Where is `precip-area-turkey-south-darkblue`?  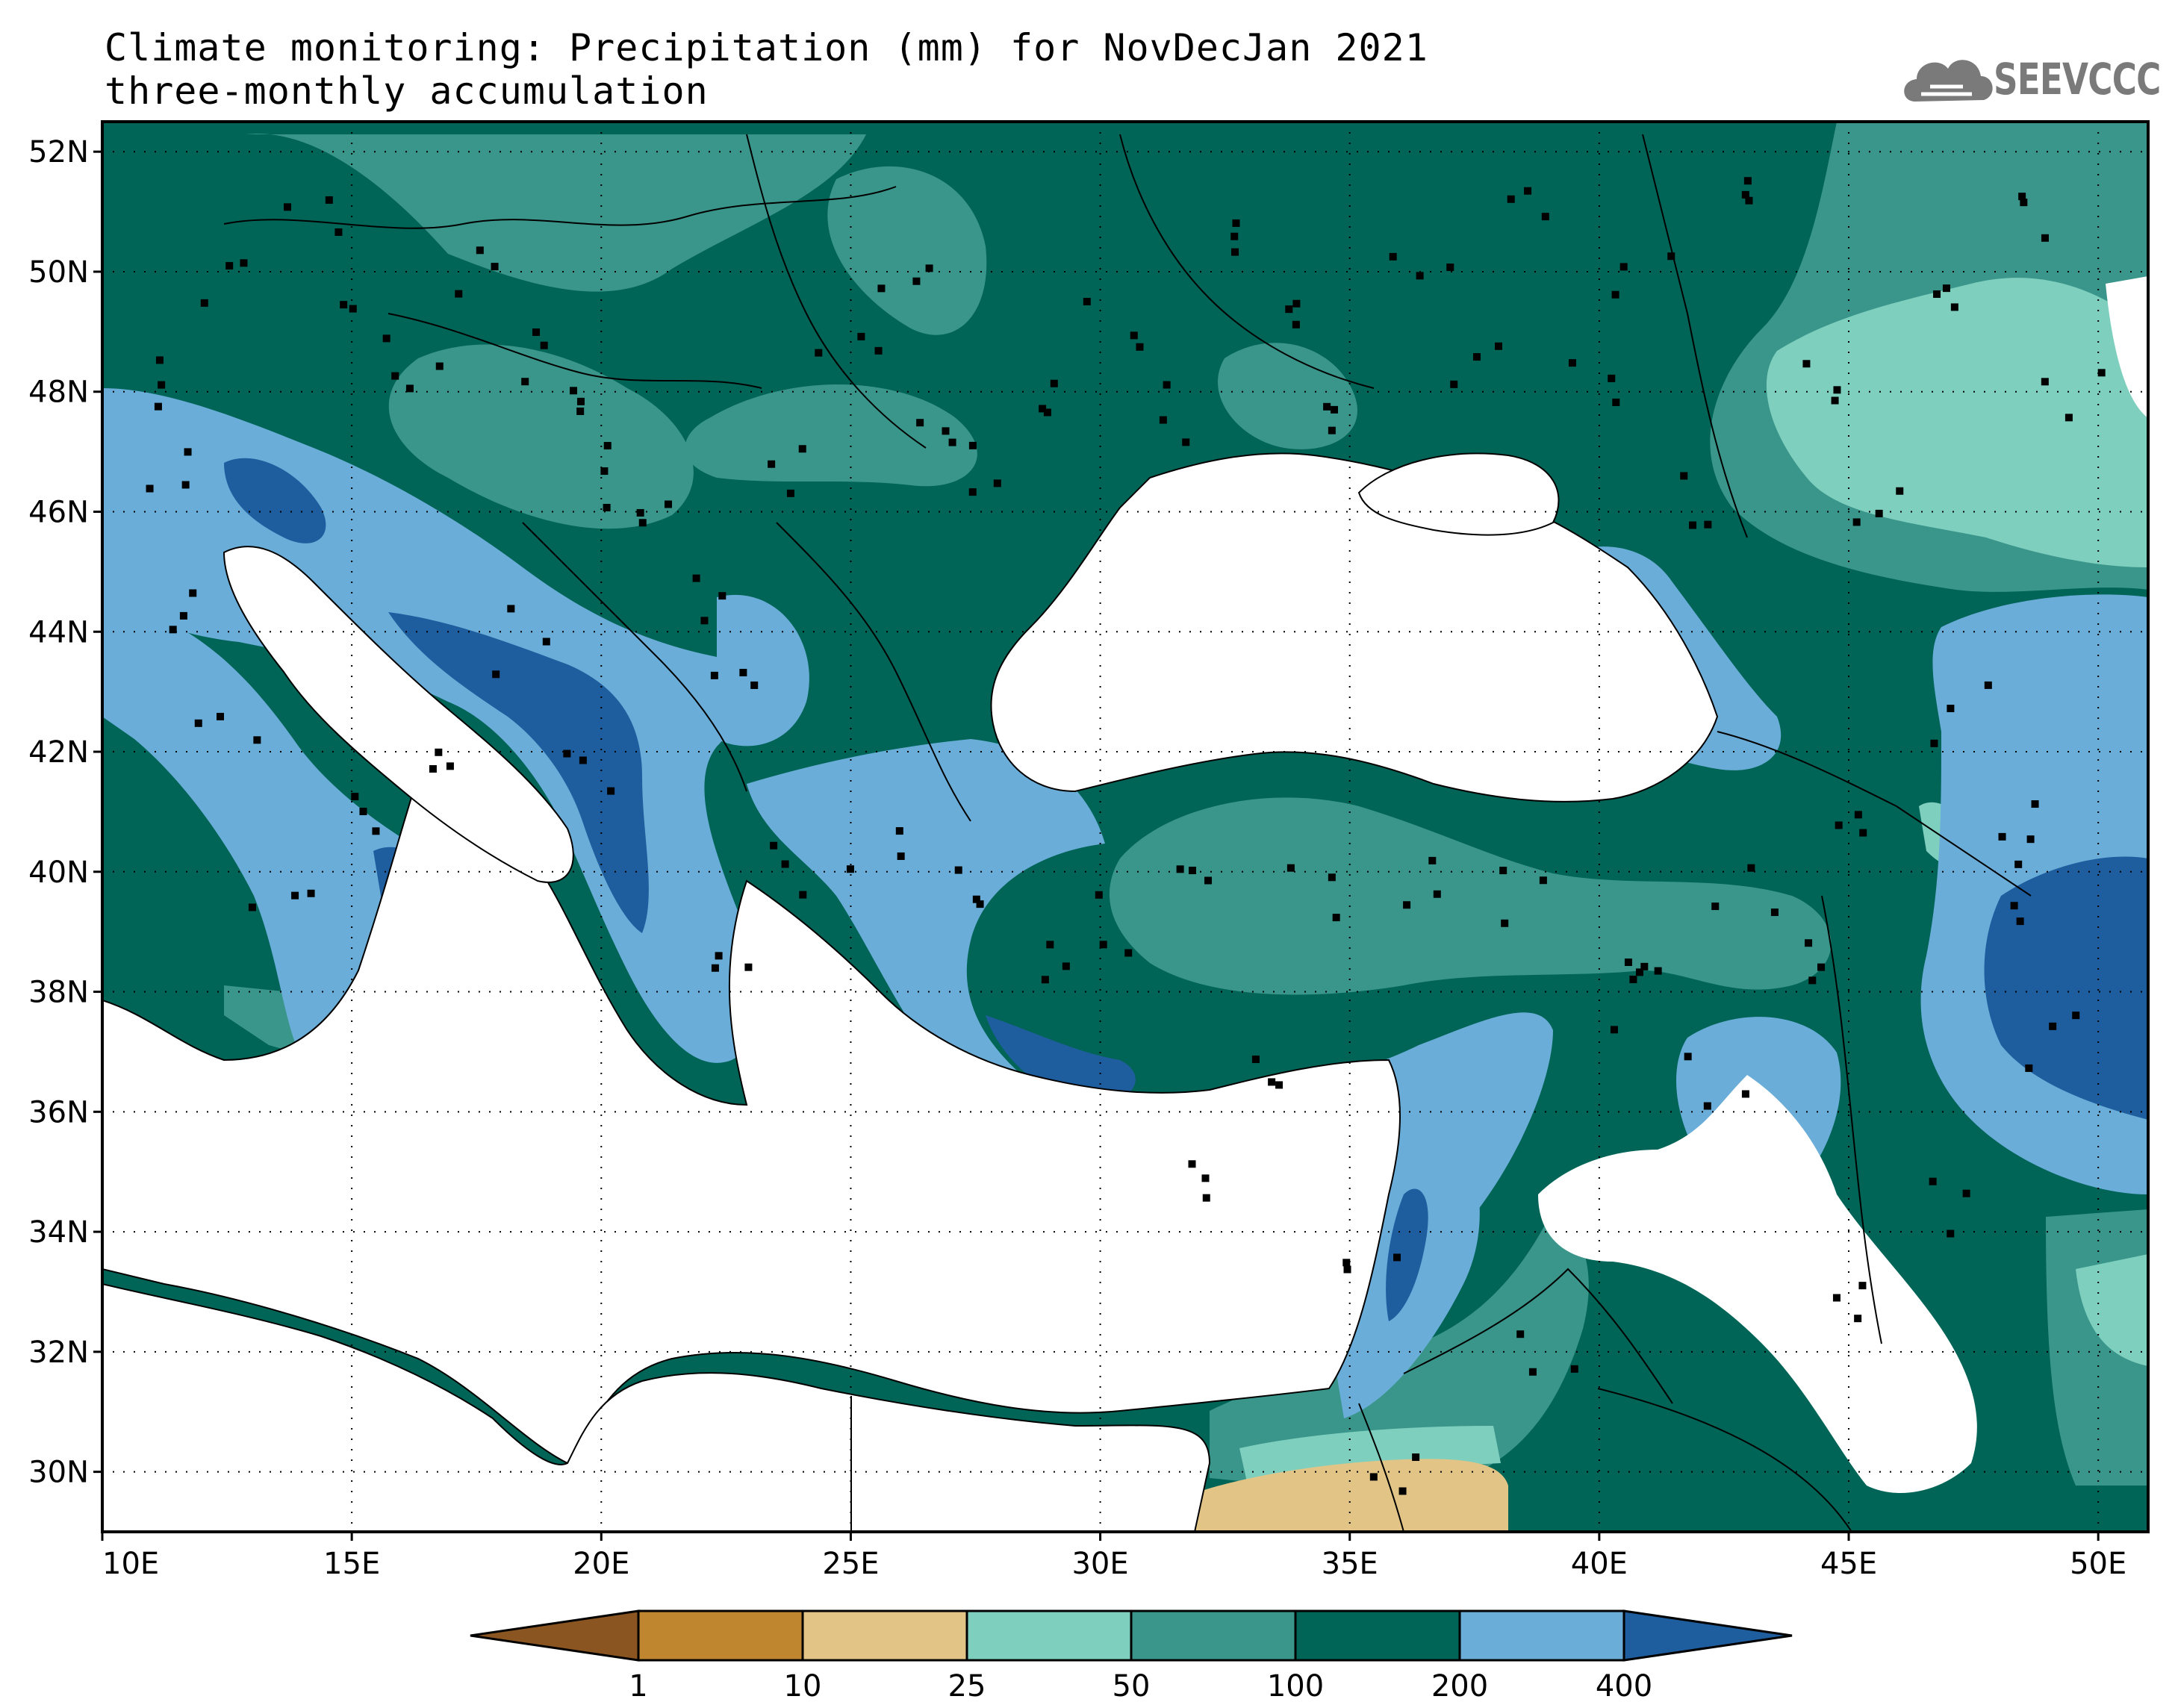
precip-area-turkey-south-darkblue is located at coordinates (1061, 1060).